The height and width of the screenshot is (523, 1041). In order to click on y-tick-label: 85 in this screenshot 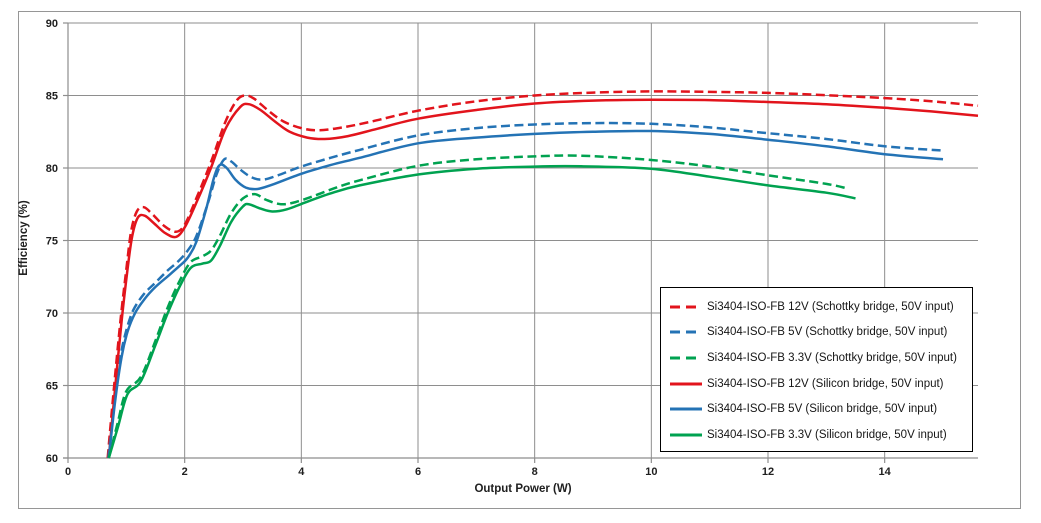, I will do `click(52, 97)`.